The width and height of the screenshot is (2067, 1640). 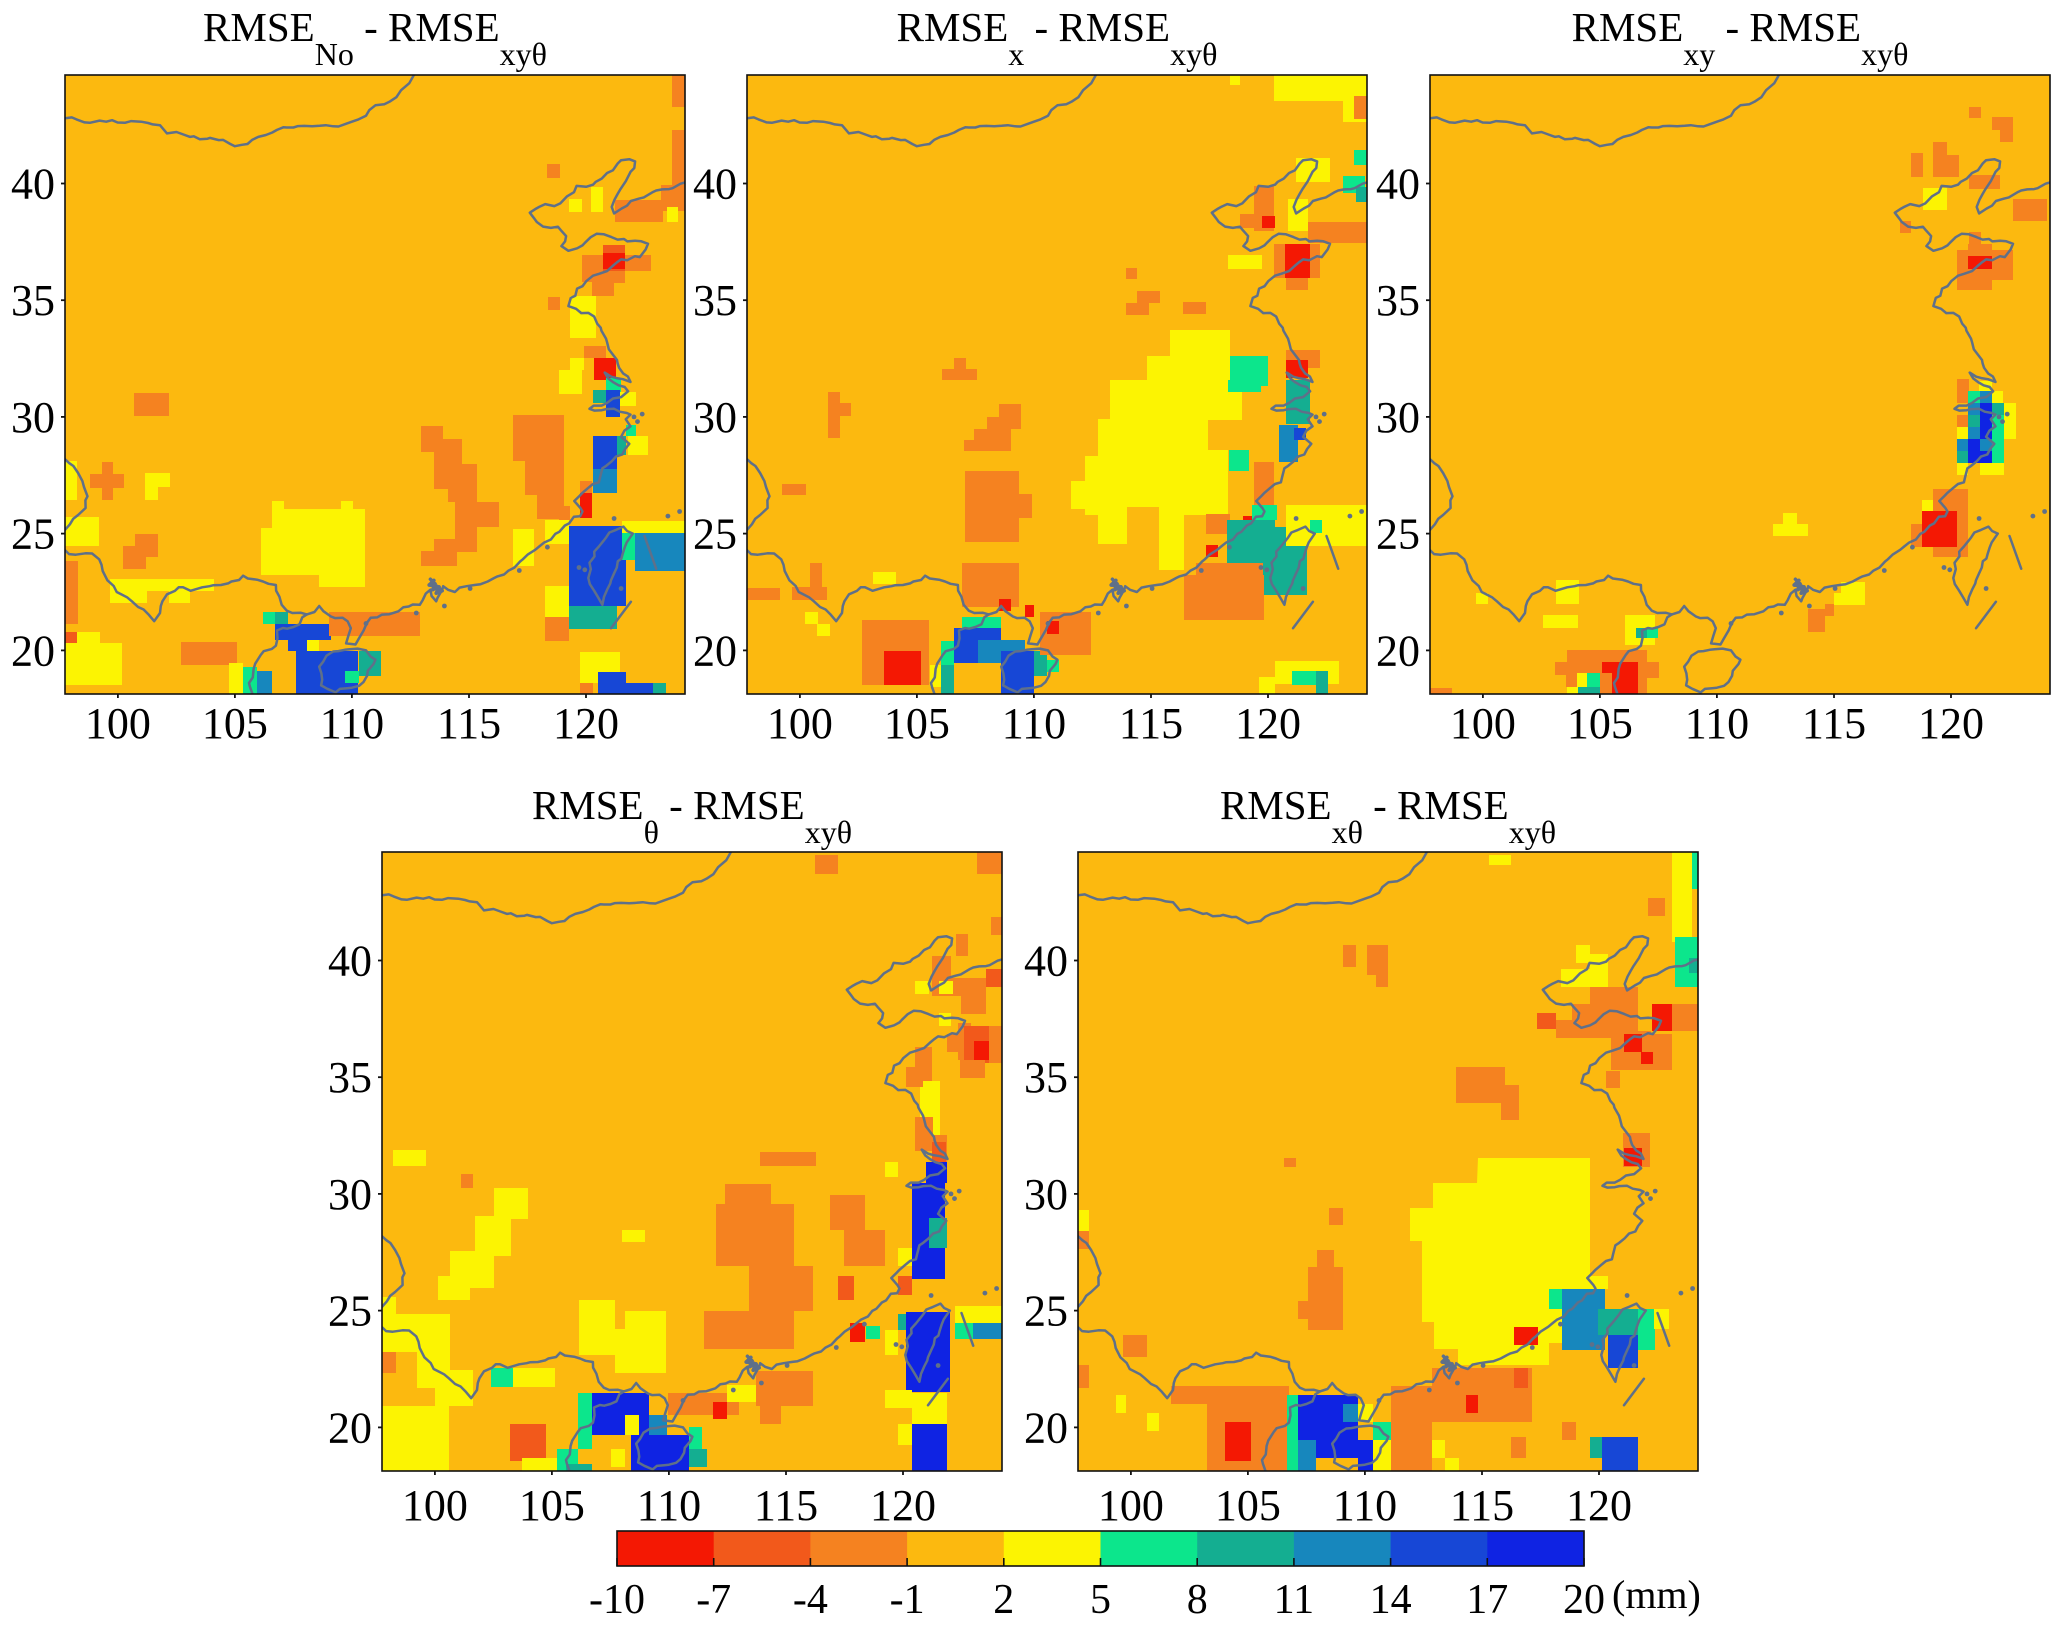 What do you see at coordinates (1003, 1600) in the screenshot?
I see `svg-text: 2` at bounding box center [1003, 1600].